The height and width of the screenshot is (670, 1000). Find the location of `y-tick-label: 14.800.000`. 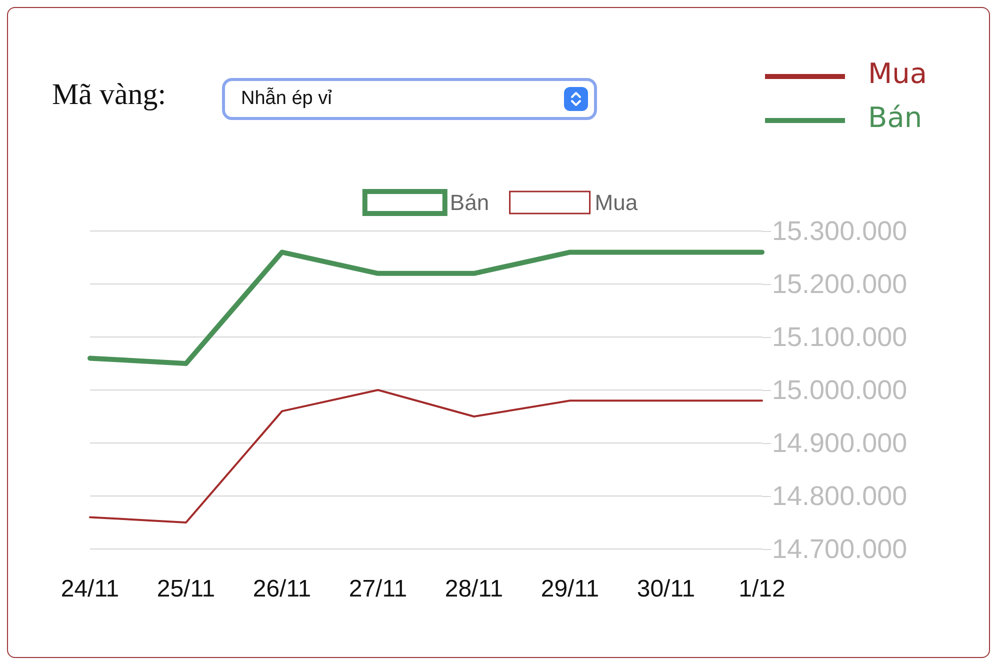

y-tick-label: 14.800.000 is located at coordinates (840, 496).